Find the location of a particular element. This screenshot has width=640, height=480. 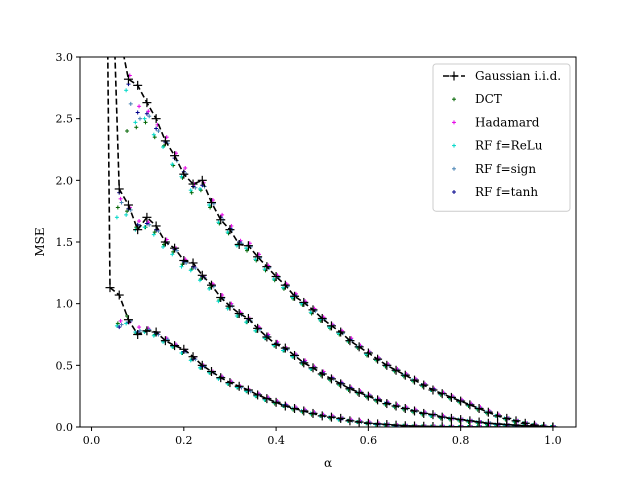

legend-frame is located at coordinates (501, 137).